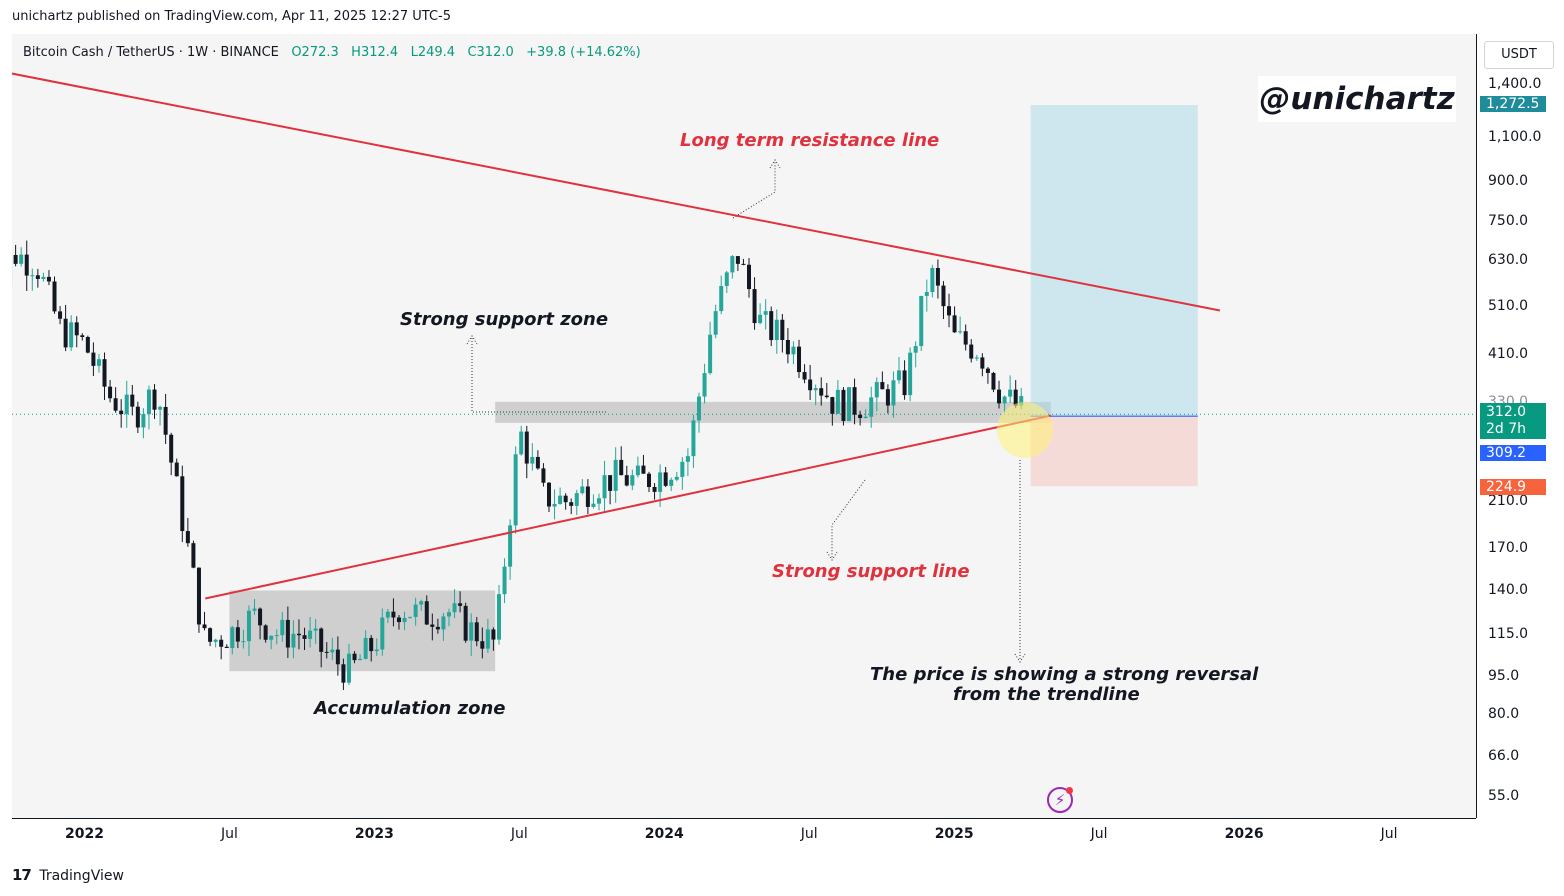 The image size is (1564, 896). I want to click on pointer-support-line-arrowhead, so click(832, 556).